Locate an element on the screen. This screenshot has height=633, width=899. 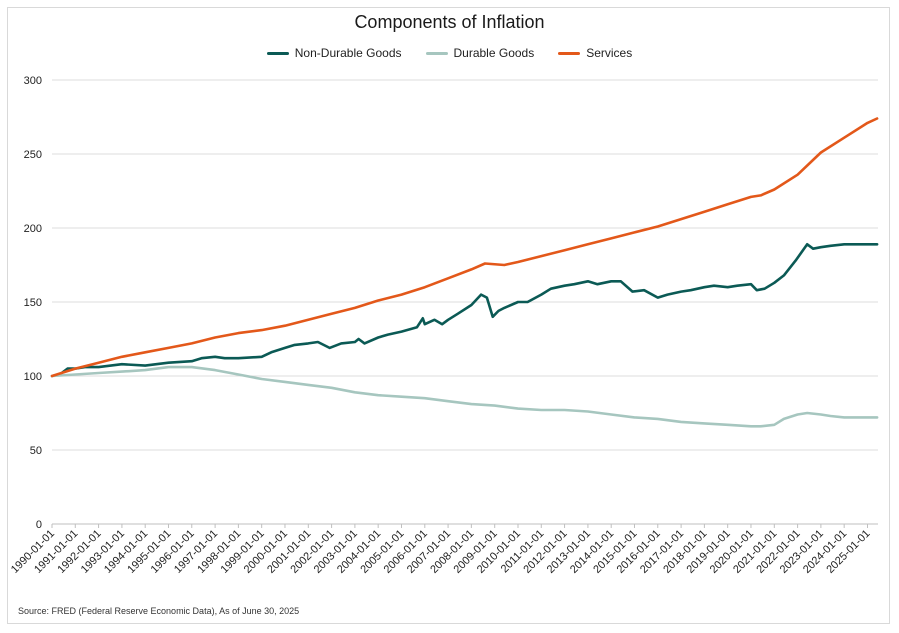
y-tick-label-100: 100 is located at coordinates (33, 377).